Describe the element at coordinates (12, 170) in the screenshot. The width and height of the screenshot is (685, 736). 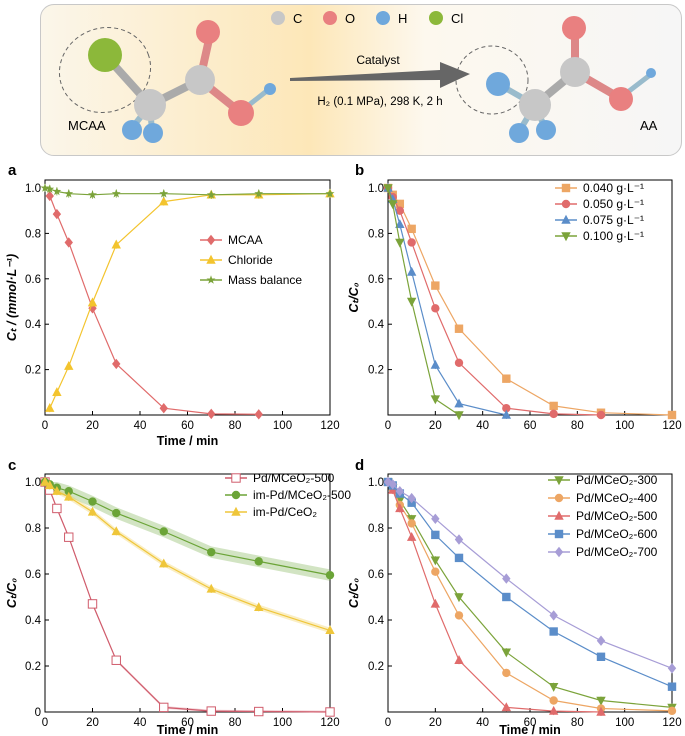
I see `panel-letter: a` at that location.